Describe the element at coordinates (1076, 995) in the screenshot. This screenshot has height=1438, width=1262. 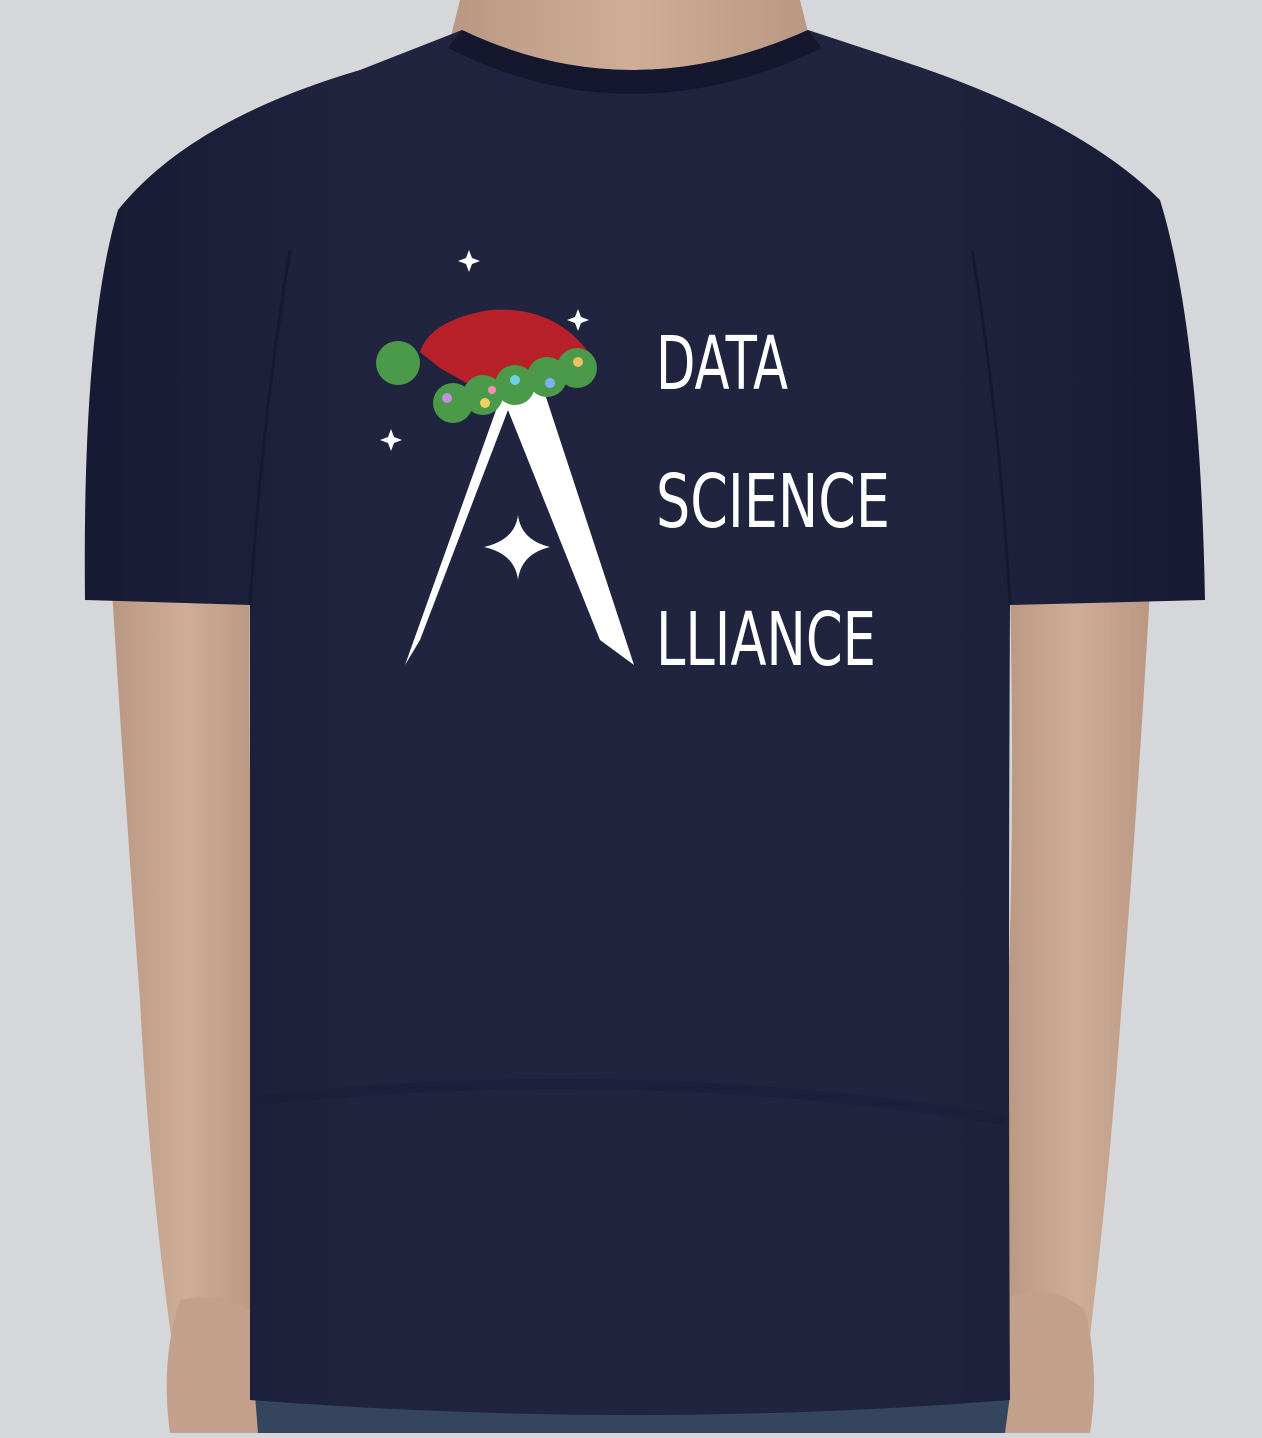
I see `right-arm` at that location.